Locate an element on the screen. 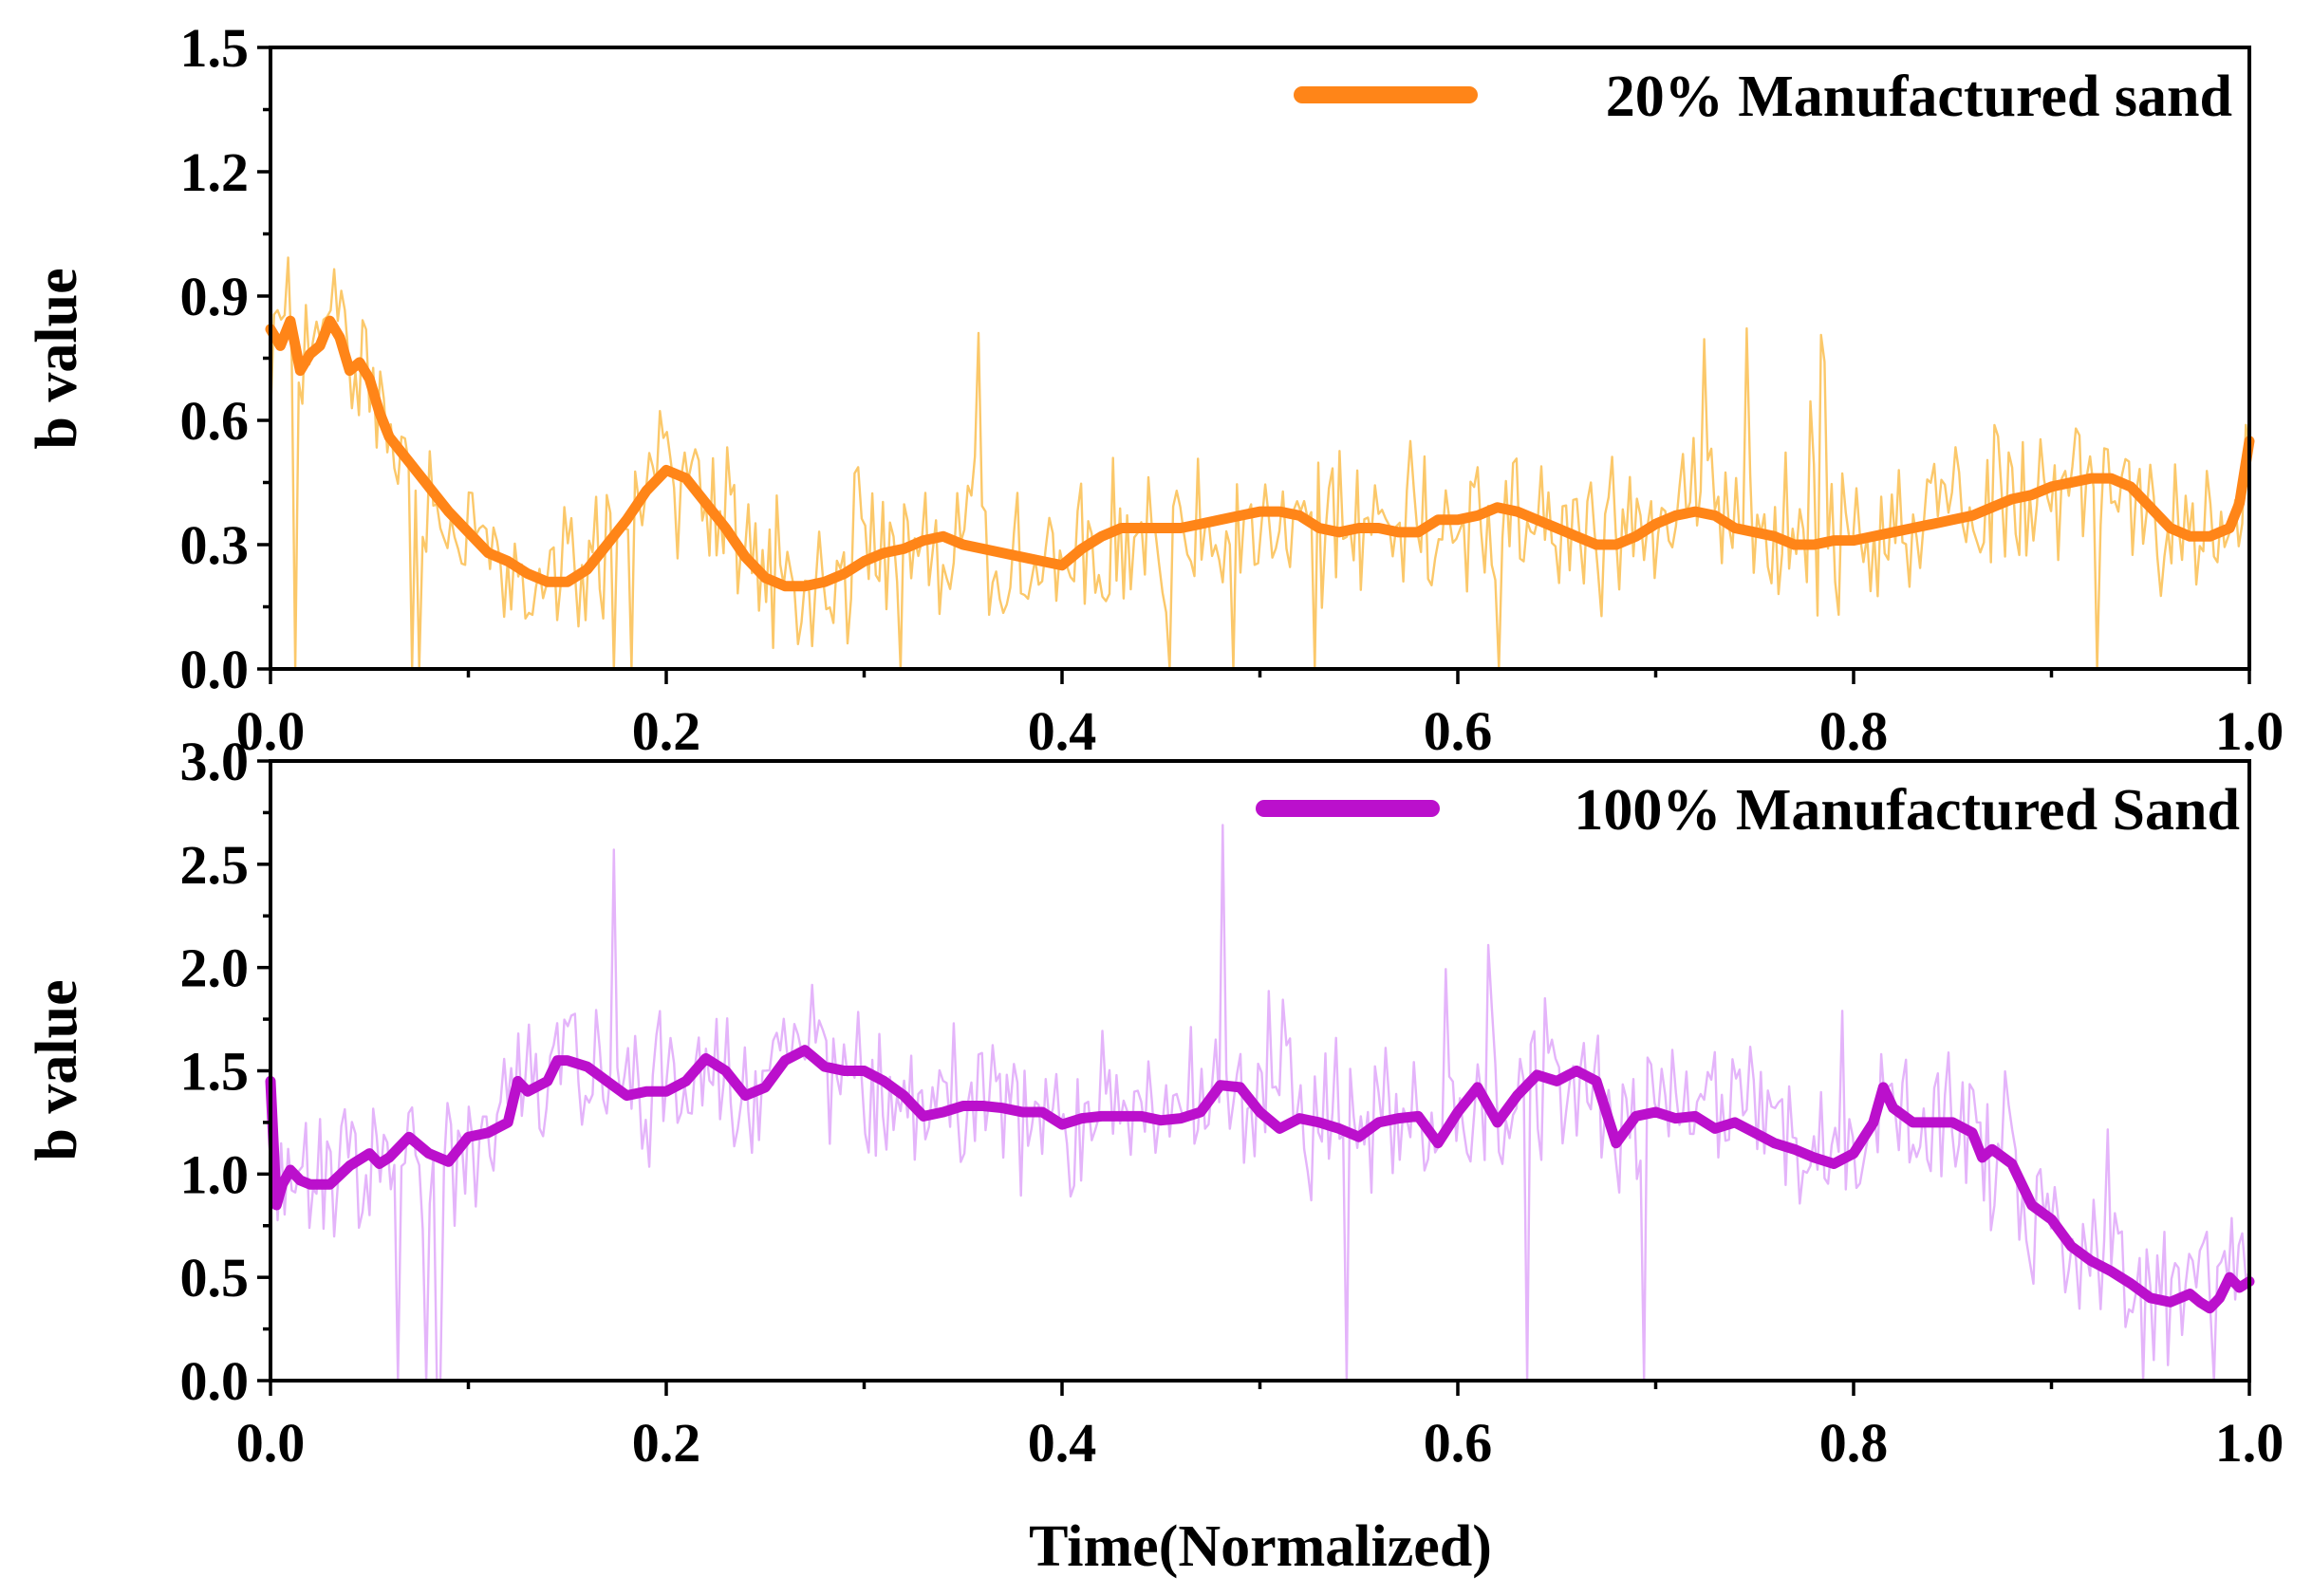 The width and height of the screenshot is (2312, 1596). top-smoothed-series is located at coordinates (1260, 453).